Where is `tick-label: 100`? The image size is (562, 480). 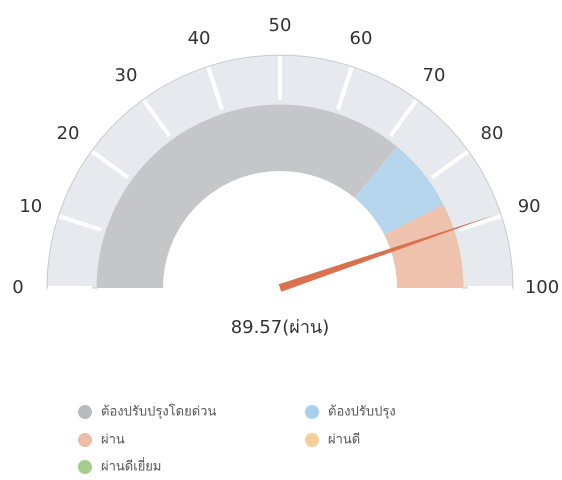
tick-label: 100 is located at coordinates (542, 287).